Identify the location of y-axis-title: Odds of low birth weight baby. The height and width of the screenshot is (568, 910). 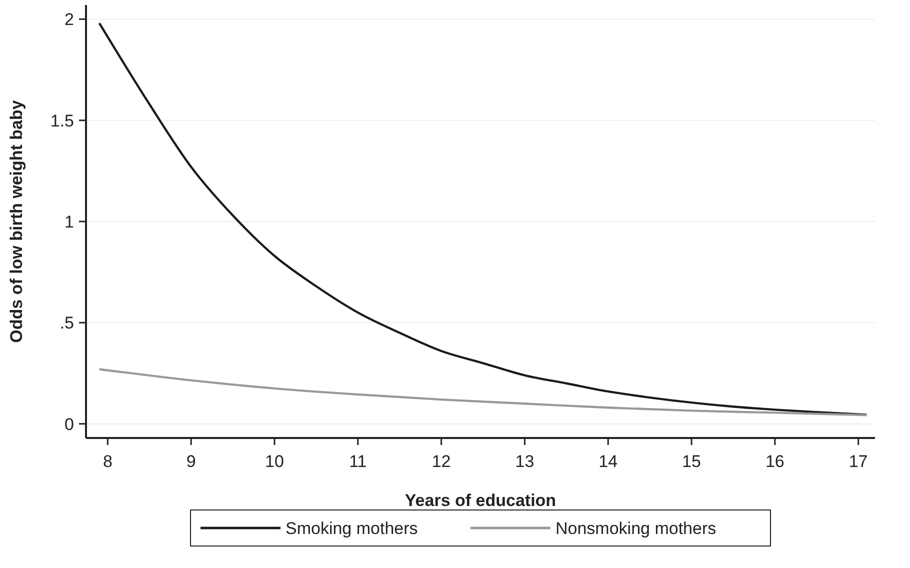
(16, 221).